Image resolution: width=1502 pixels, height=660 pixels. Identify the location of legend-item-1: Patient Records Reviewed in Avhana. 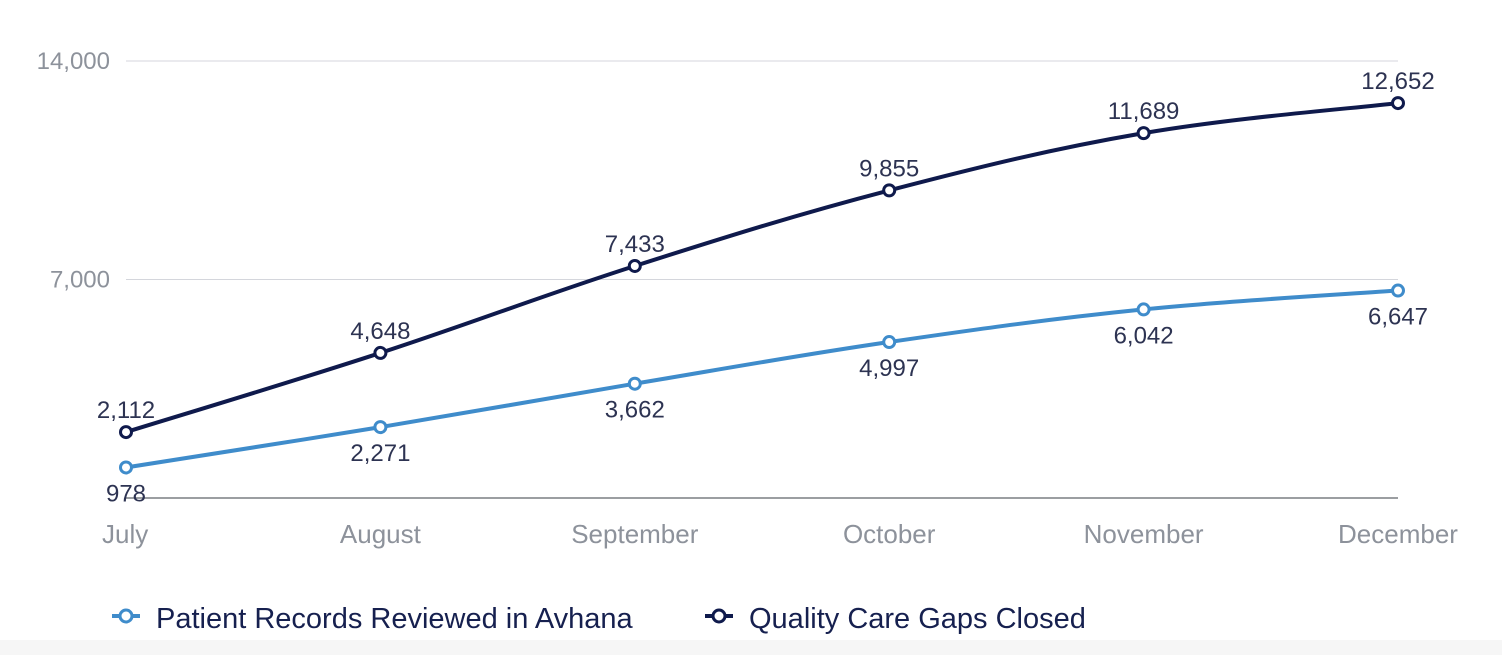
(373, 619).